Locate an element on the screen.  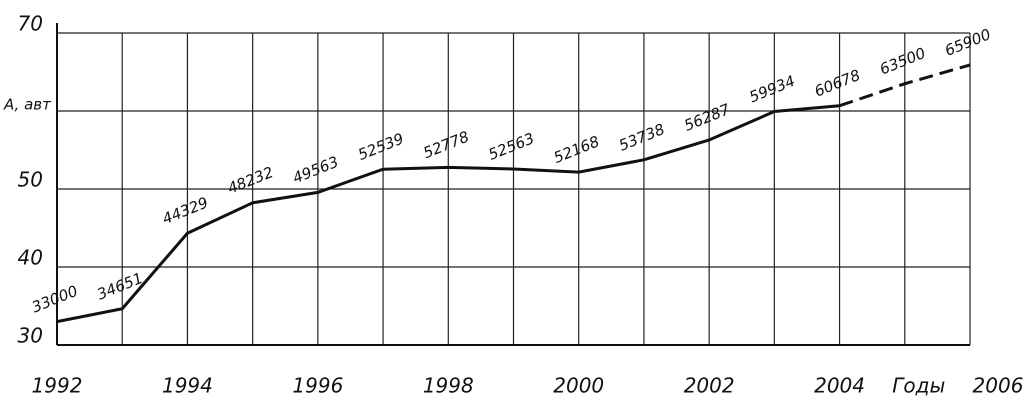
x-tick-label: 2002 is located at coordinates (709, 386).